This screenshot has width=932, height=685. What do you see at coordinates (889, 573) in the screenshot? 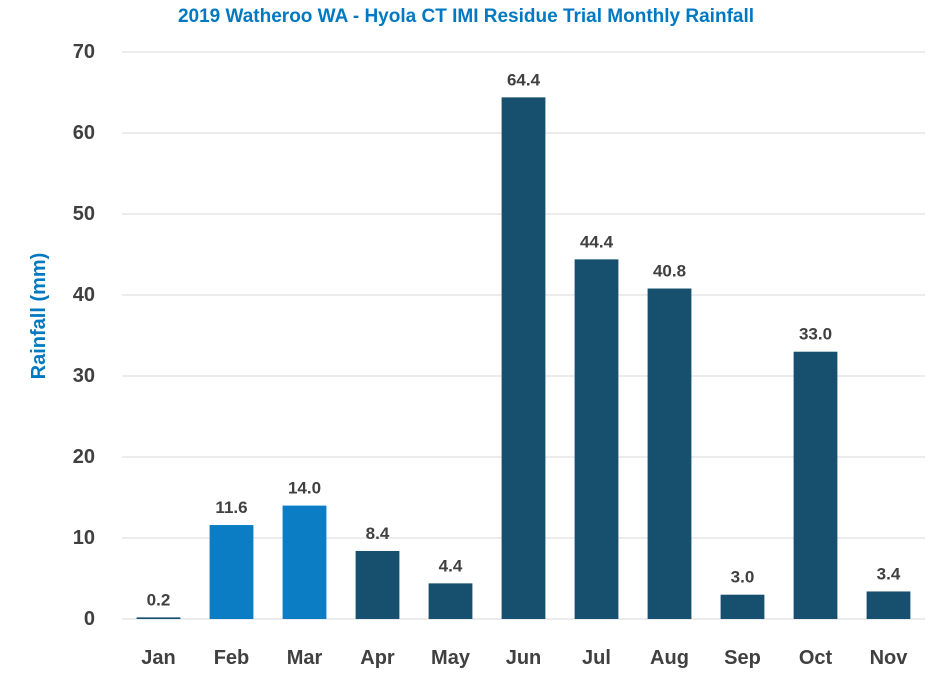
I see `data-label-nov: 3.4` at bounding box center [889, 573].